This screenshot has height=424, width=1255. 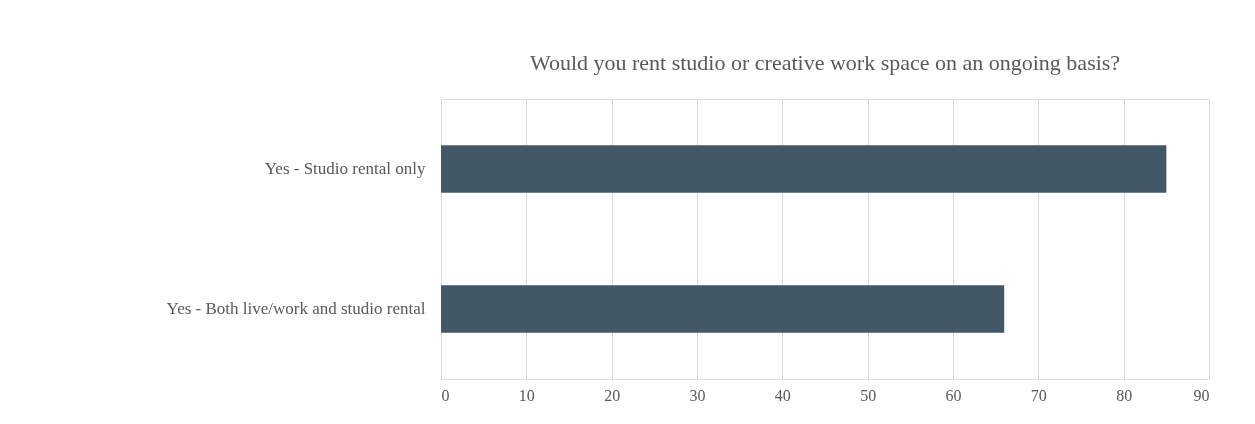 What do you see at coordinates (526, 395) in the screenshot?
I see `x-tick-label: 10` at bounding box center [526, 395].